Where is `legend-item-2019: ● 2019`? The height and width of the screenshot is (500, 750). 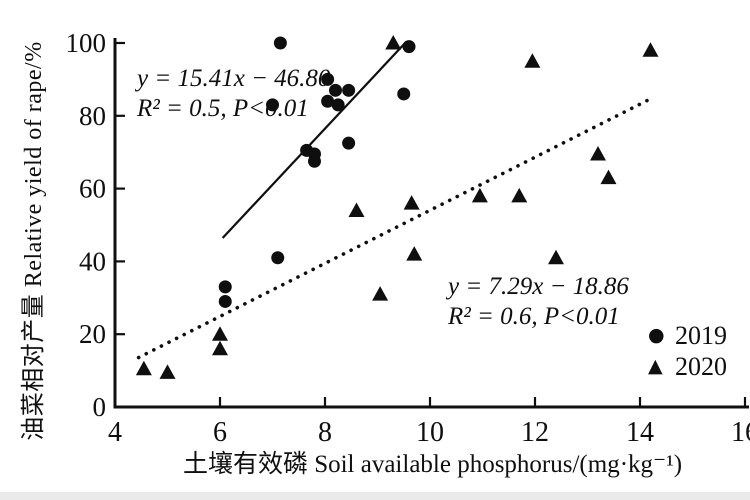 legend-item-2019: ● 2019 is located at coordinates (687, 335).